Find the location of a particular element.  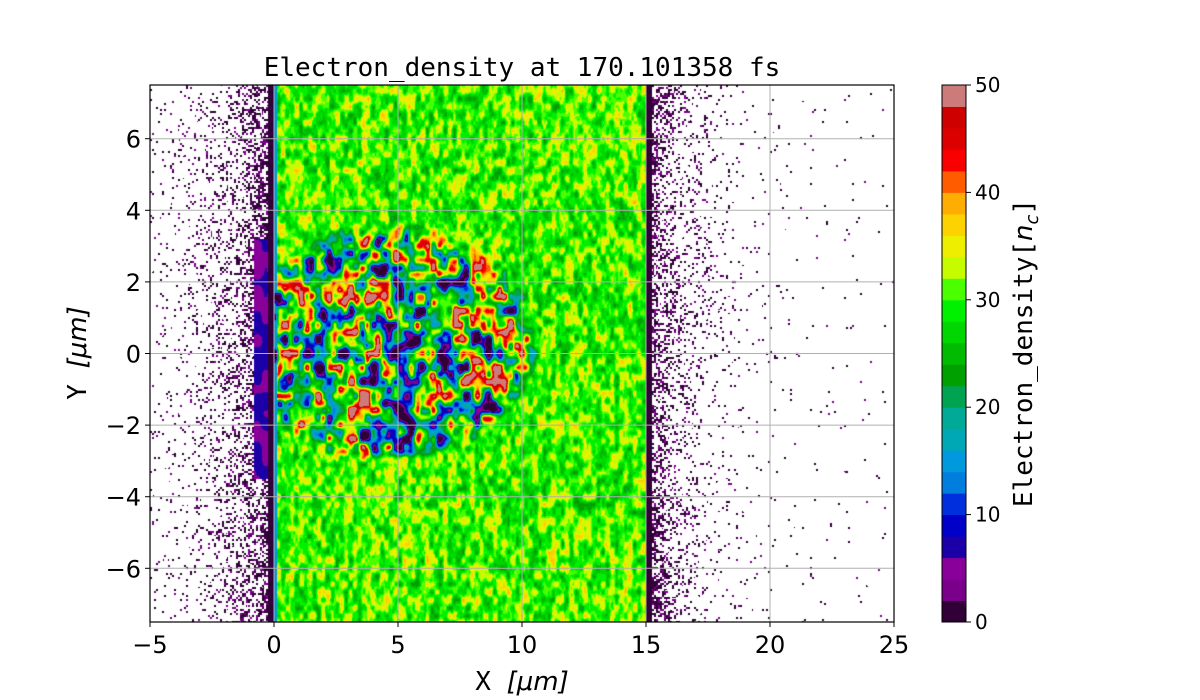

x-tick-label: 15 is located at coordinates (646, 645).